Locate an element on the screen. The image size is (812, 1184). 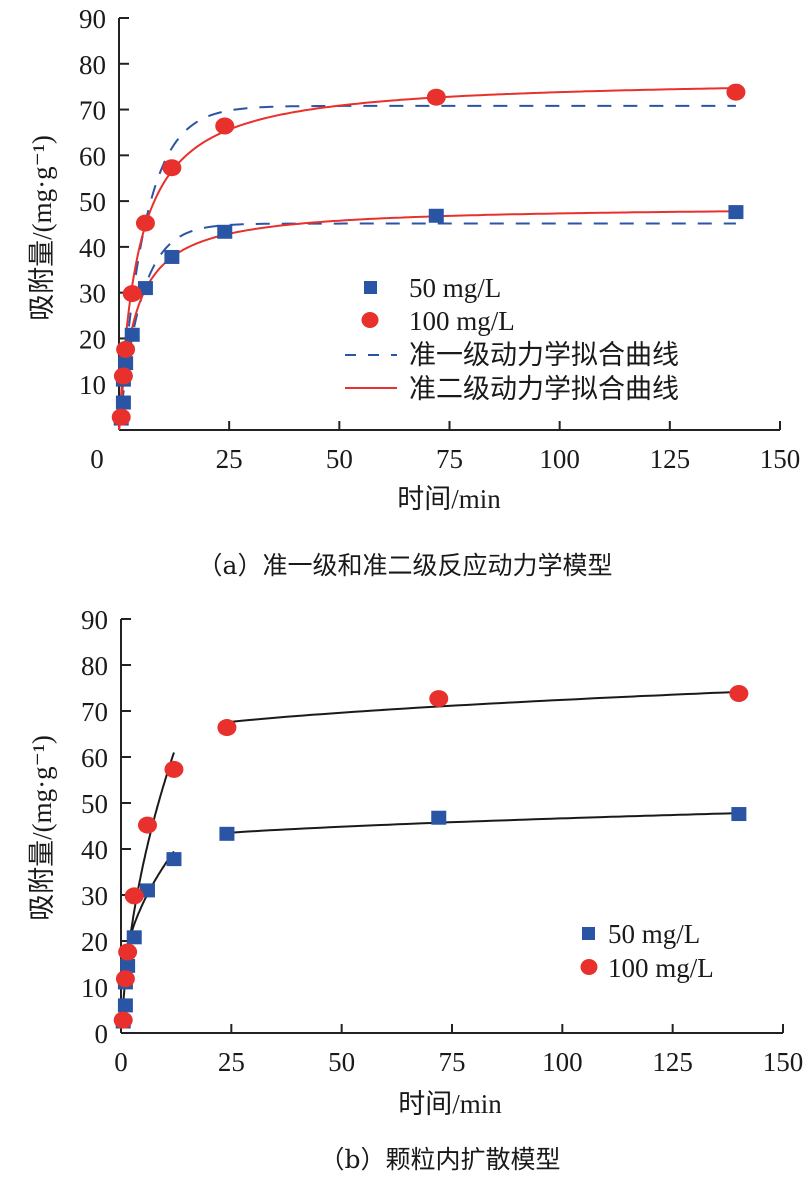
panel-b-legend: 50 mg/L 100 mg/L is located at coordinates (647, 951).